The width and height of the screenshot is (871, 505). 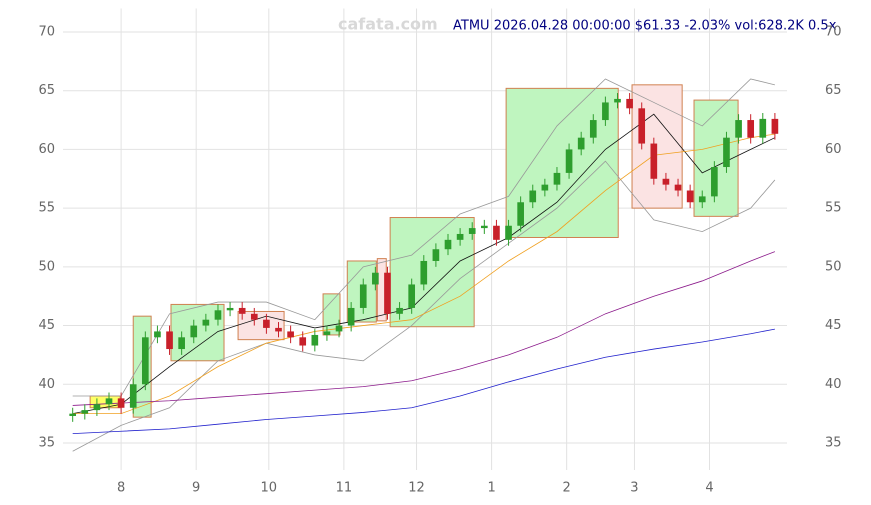 What do you see at coordinates (491, 488) in the screenshot?
I see `x-tick-label: 1` at bounding box center [491, 488].